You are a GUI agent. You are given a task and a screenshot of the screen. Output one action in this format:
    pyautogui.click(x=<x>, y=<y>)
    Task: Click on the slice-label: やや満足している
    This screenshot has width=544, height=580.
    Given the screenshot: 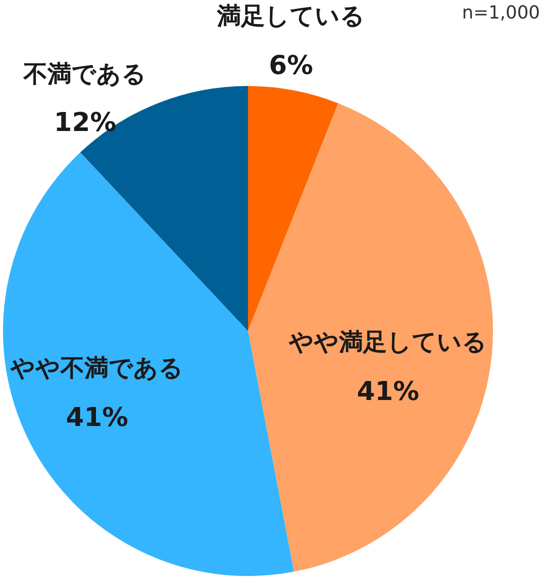 What is the action you would take?
    pyautogui.click(x=387, y=342)
    